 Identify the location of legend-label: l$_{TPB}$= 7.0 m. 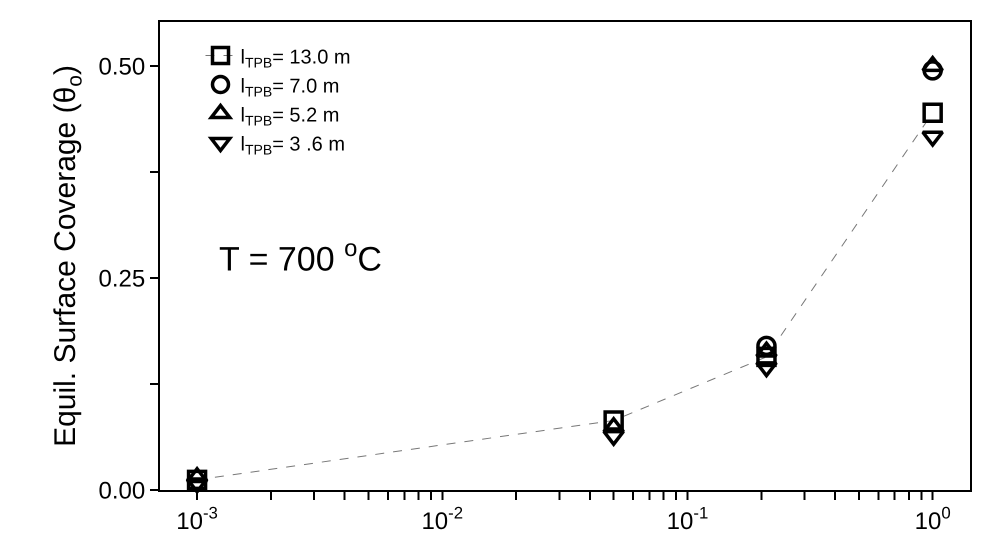
(290, 87).